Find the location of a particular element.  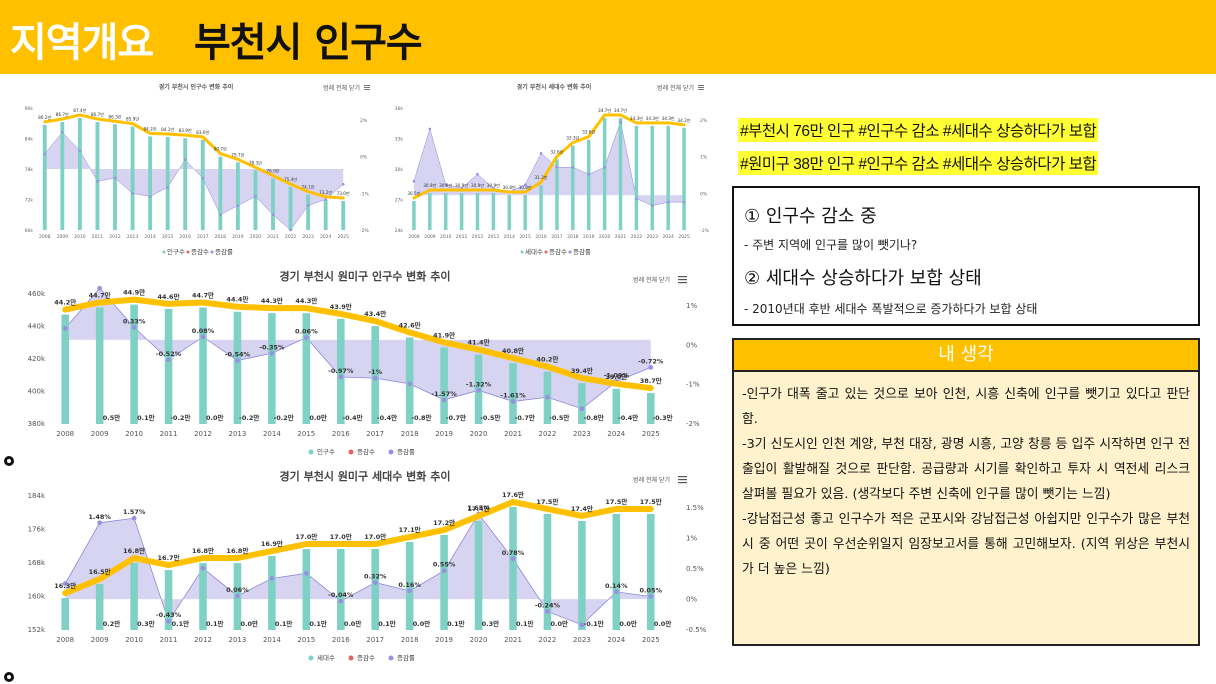

rate-label: 1.57% is located at coordinates (134, 512).